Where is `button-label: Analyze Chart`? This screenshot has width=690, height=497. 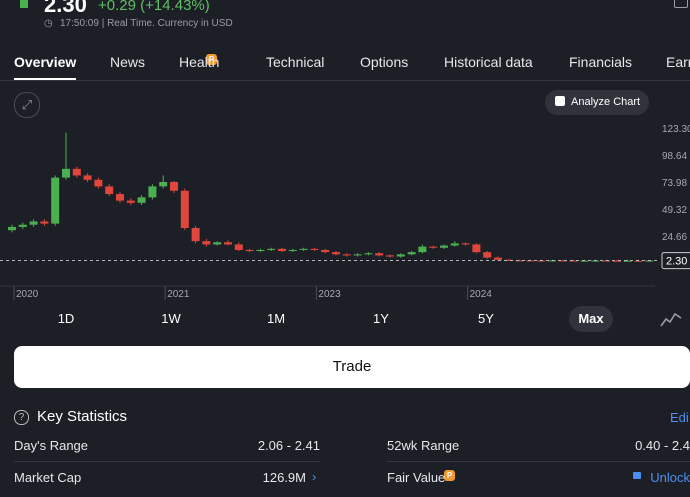 button-label: Analyze Chart is located at coordinates (606, 102).